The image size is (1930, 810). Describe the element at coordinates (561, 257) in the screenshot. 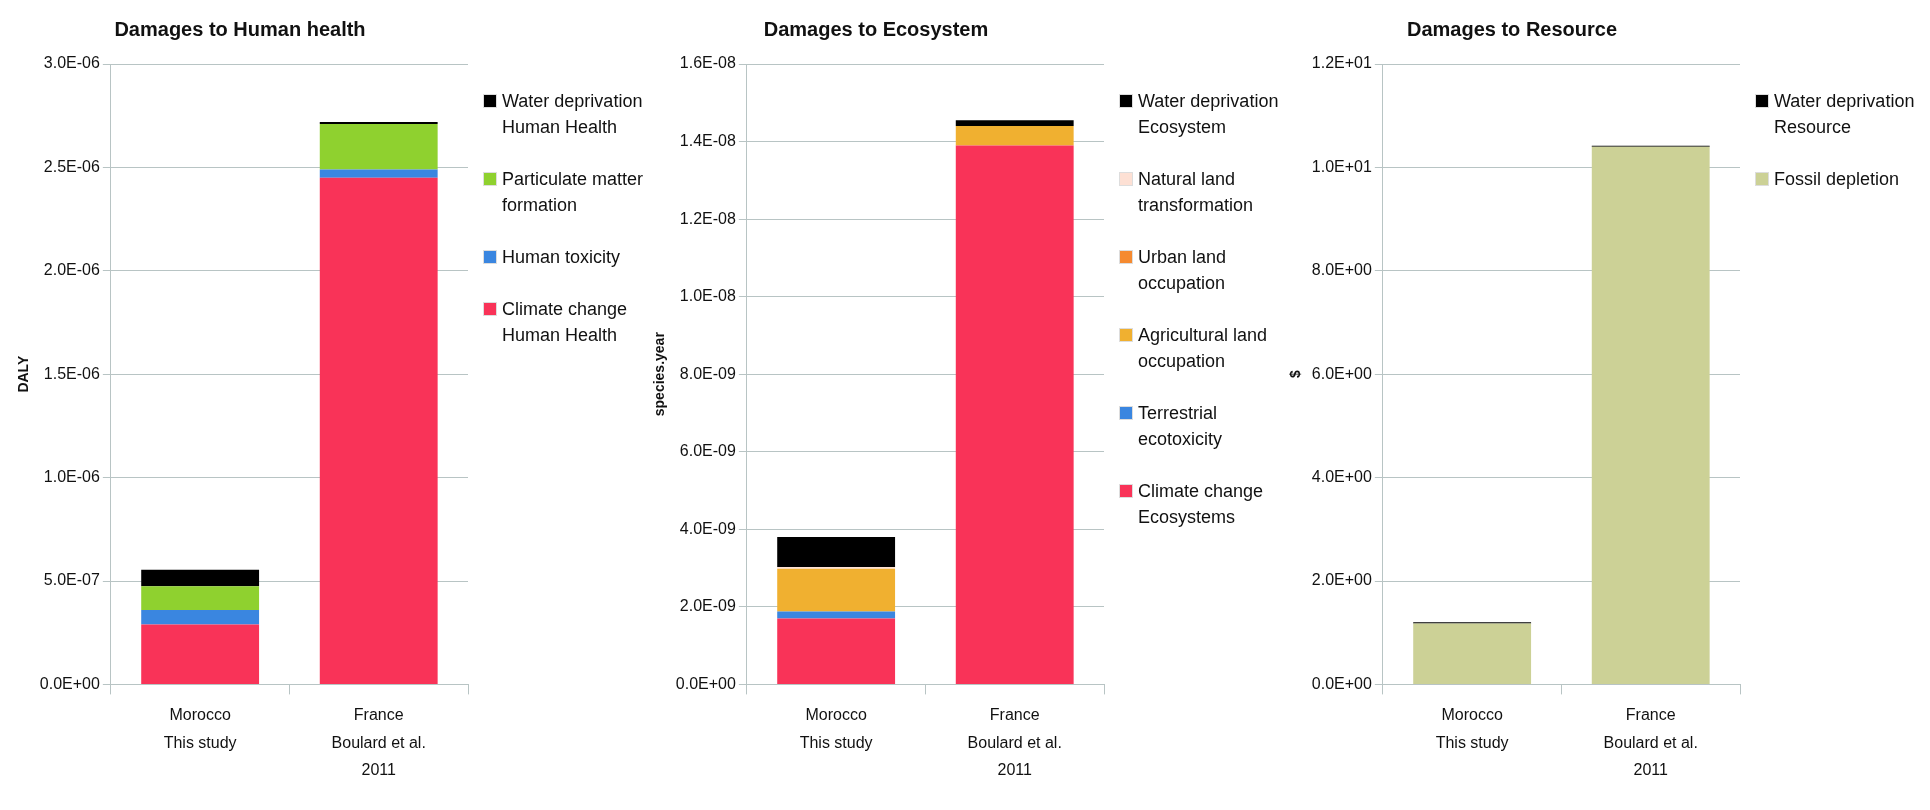

I see `legend-label: Human toxicity` at that location.